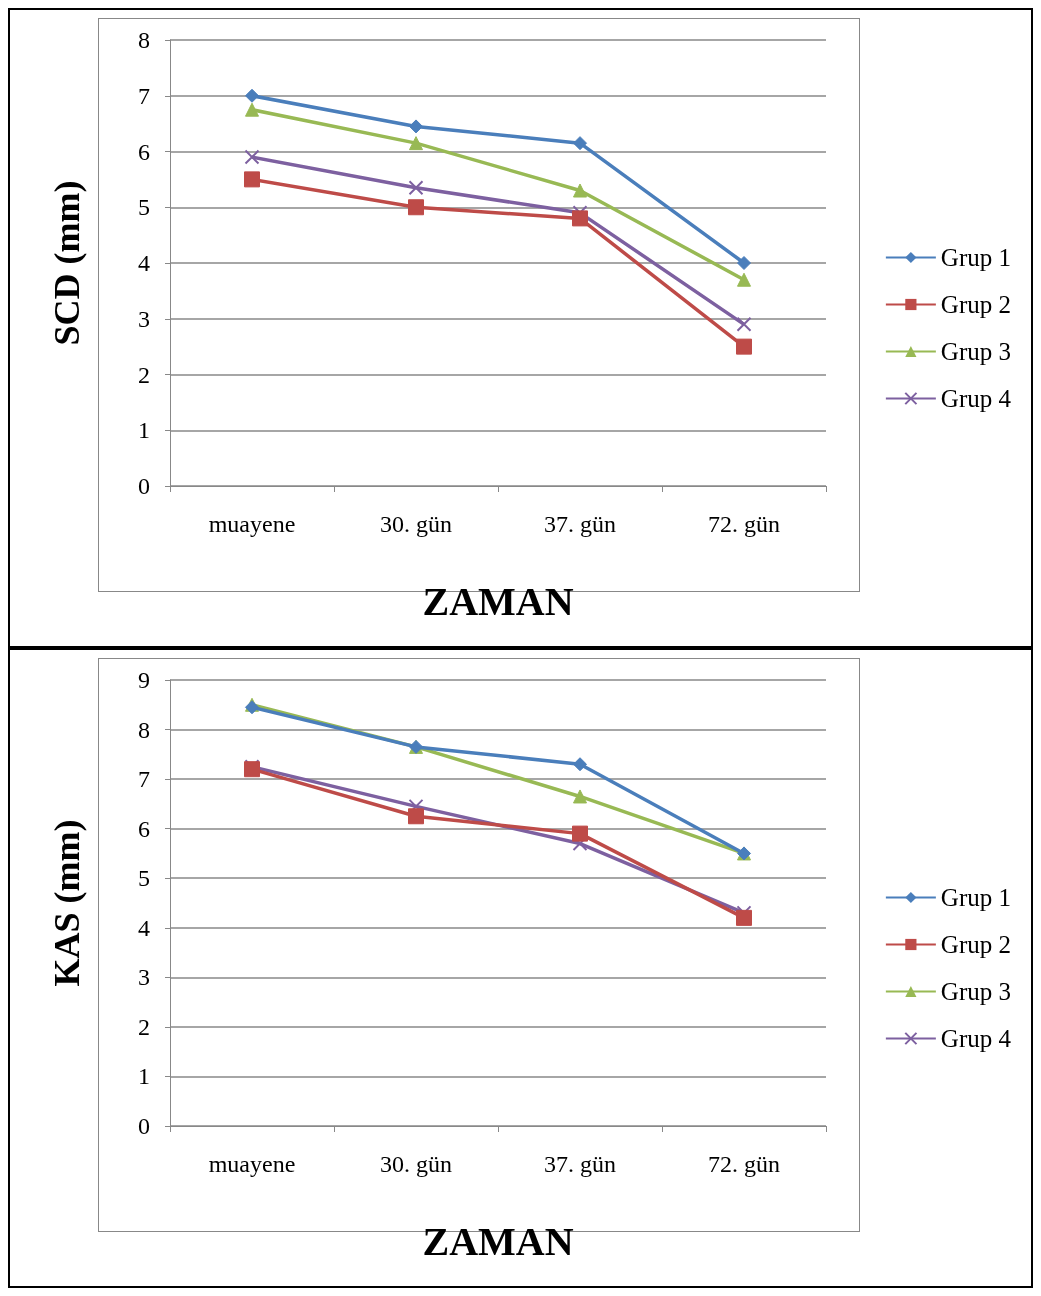 This screenshot has width=1041, height=1296. I want to click on y-axis-title: KAS (mm), so click(67, 903).